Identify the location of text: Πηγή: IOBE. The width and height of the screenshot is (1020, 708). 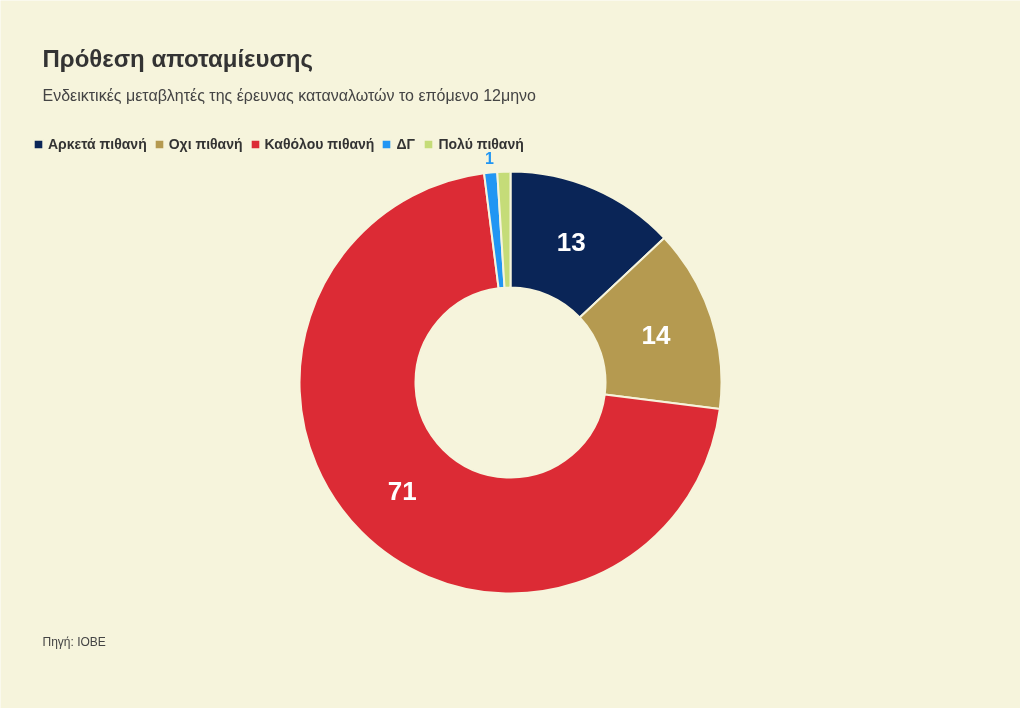
(74, 641).